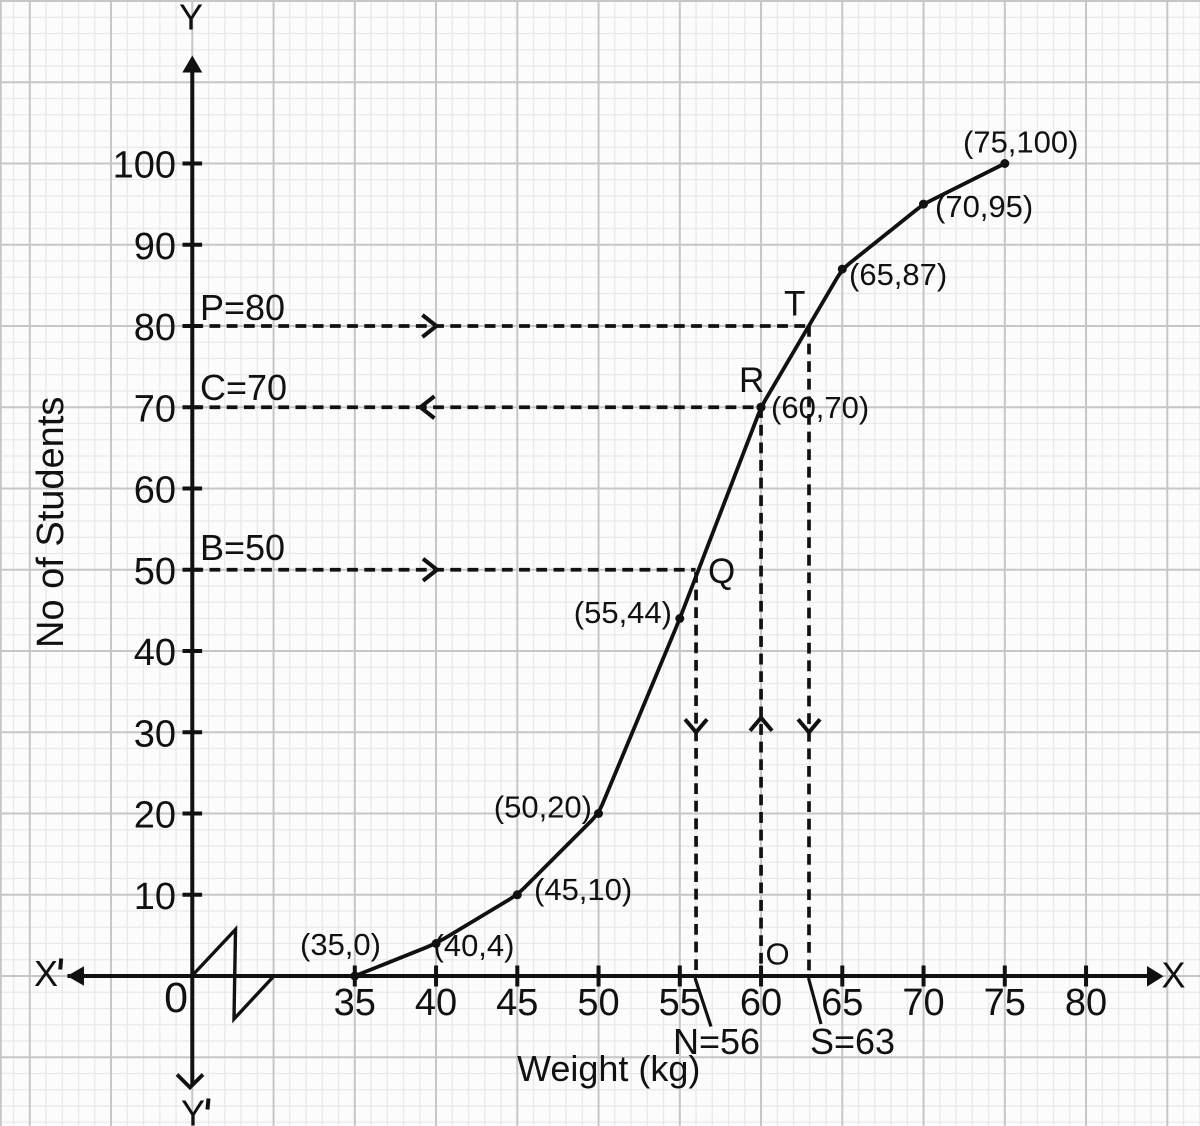  What do you see at coordinates (583, 889) in the screenshot?
I see `svg-text: (45,10)` at bounding box center [583, 889].